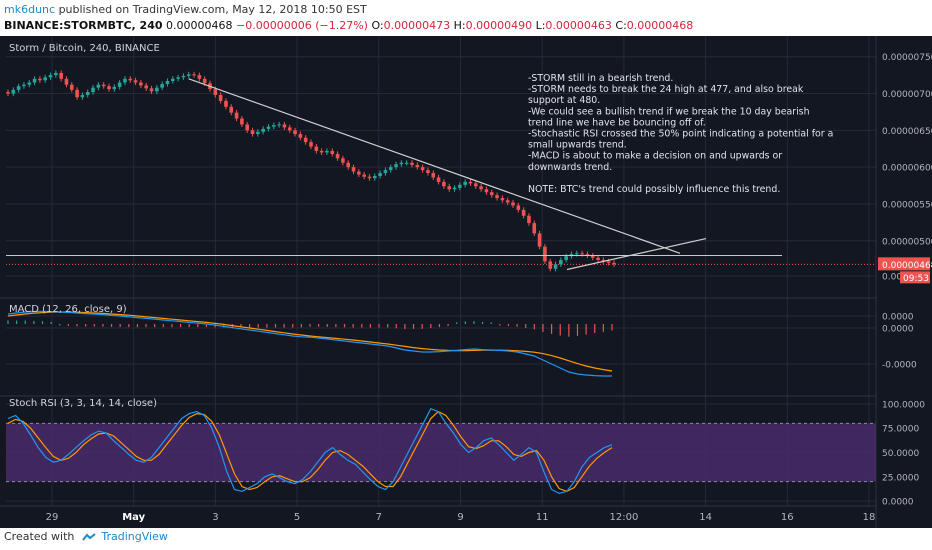 The width and height of the screenshot is (932, 550). I want to click on price-change: −0.00000006 (−1.27%), so click(302, 25).